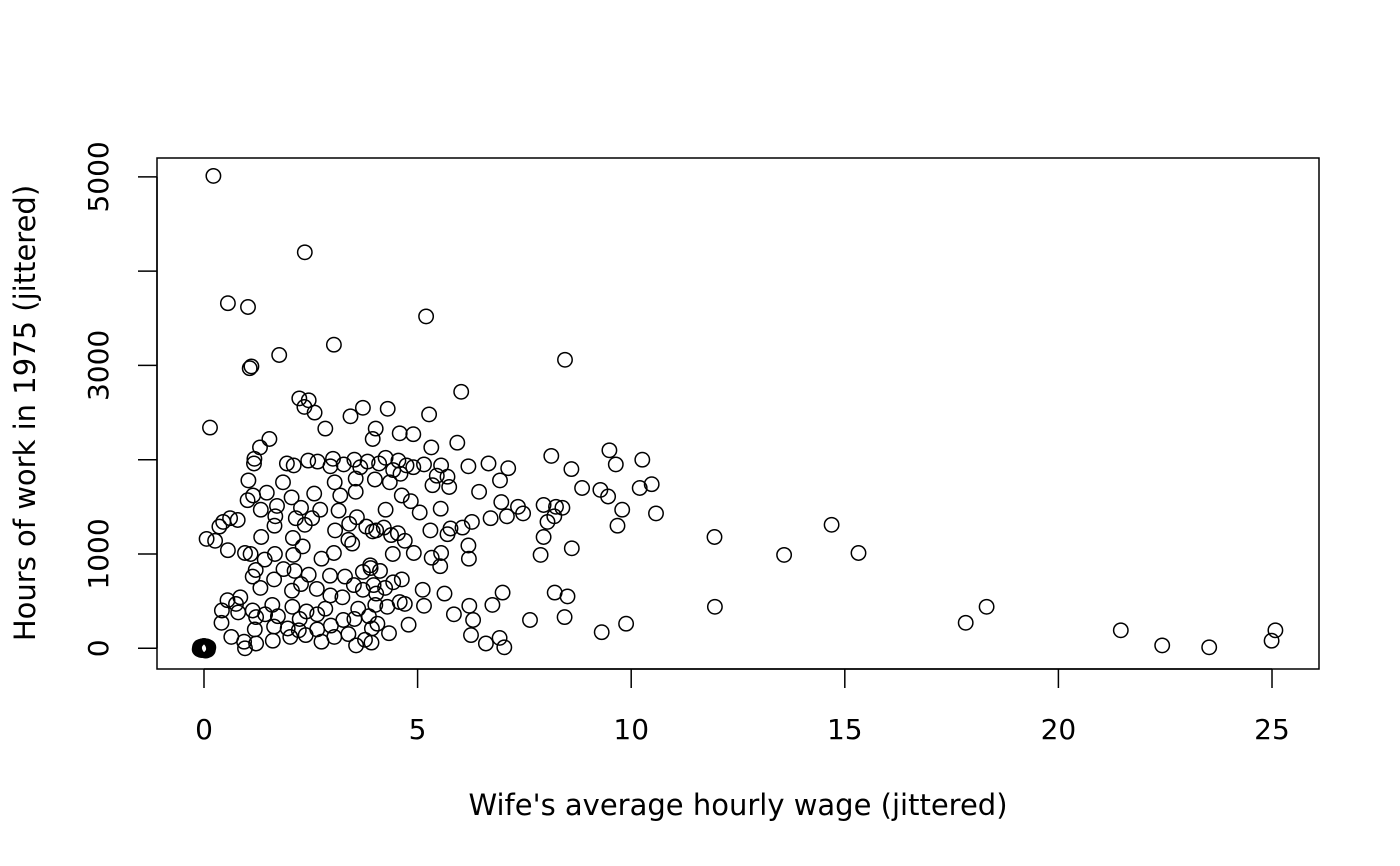  What do you see at coordinates (98, 553) in the screenshot?
I see `y-tick-label: 1000` at bounding box center [98, 553].